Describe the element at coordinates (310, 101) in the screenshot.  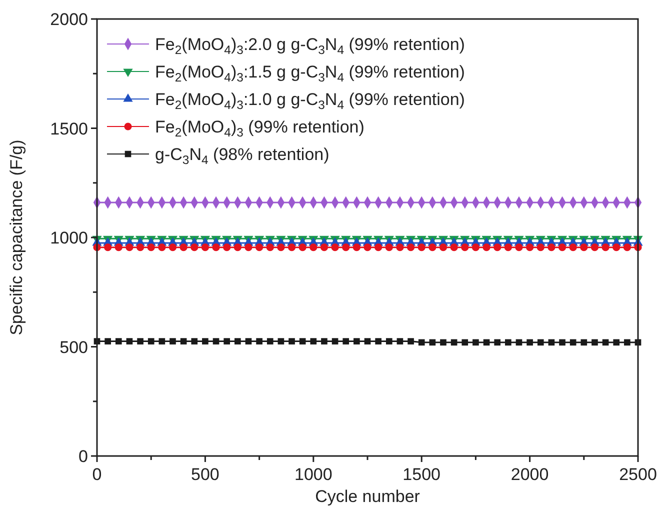
I see `text: Fe$_{2}$(MoO$_{4}$)$_{3}$:1.0 g g-C$_{3}$N$_{4}$ (99% retention)` at that location.